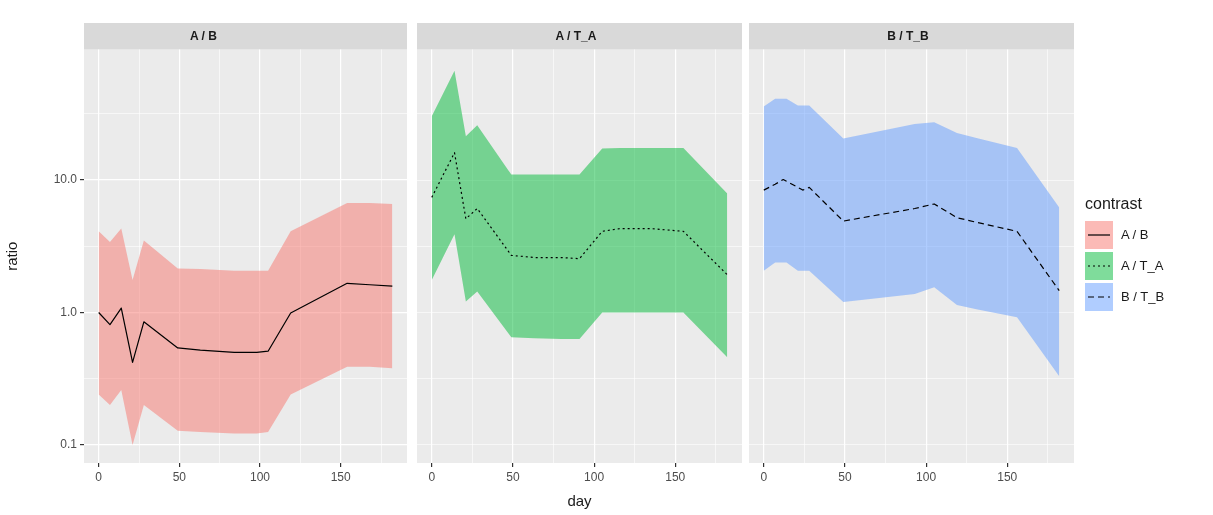 The height and width of the screenshot is (515, 1213). What do you see at coordinates (204, 35) in the screenshot?
I see `chart-title: A / B` at bounding box center [204, 35].